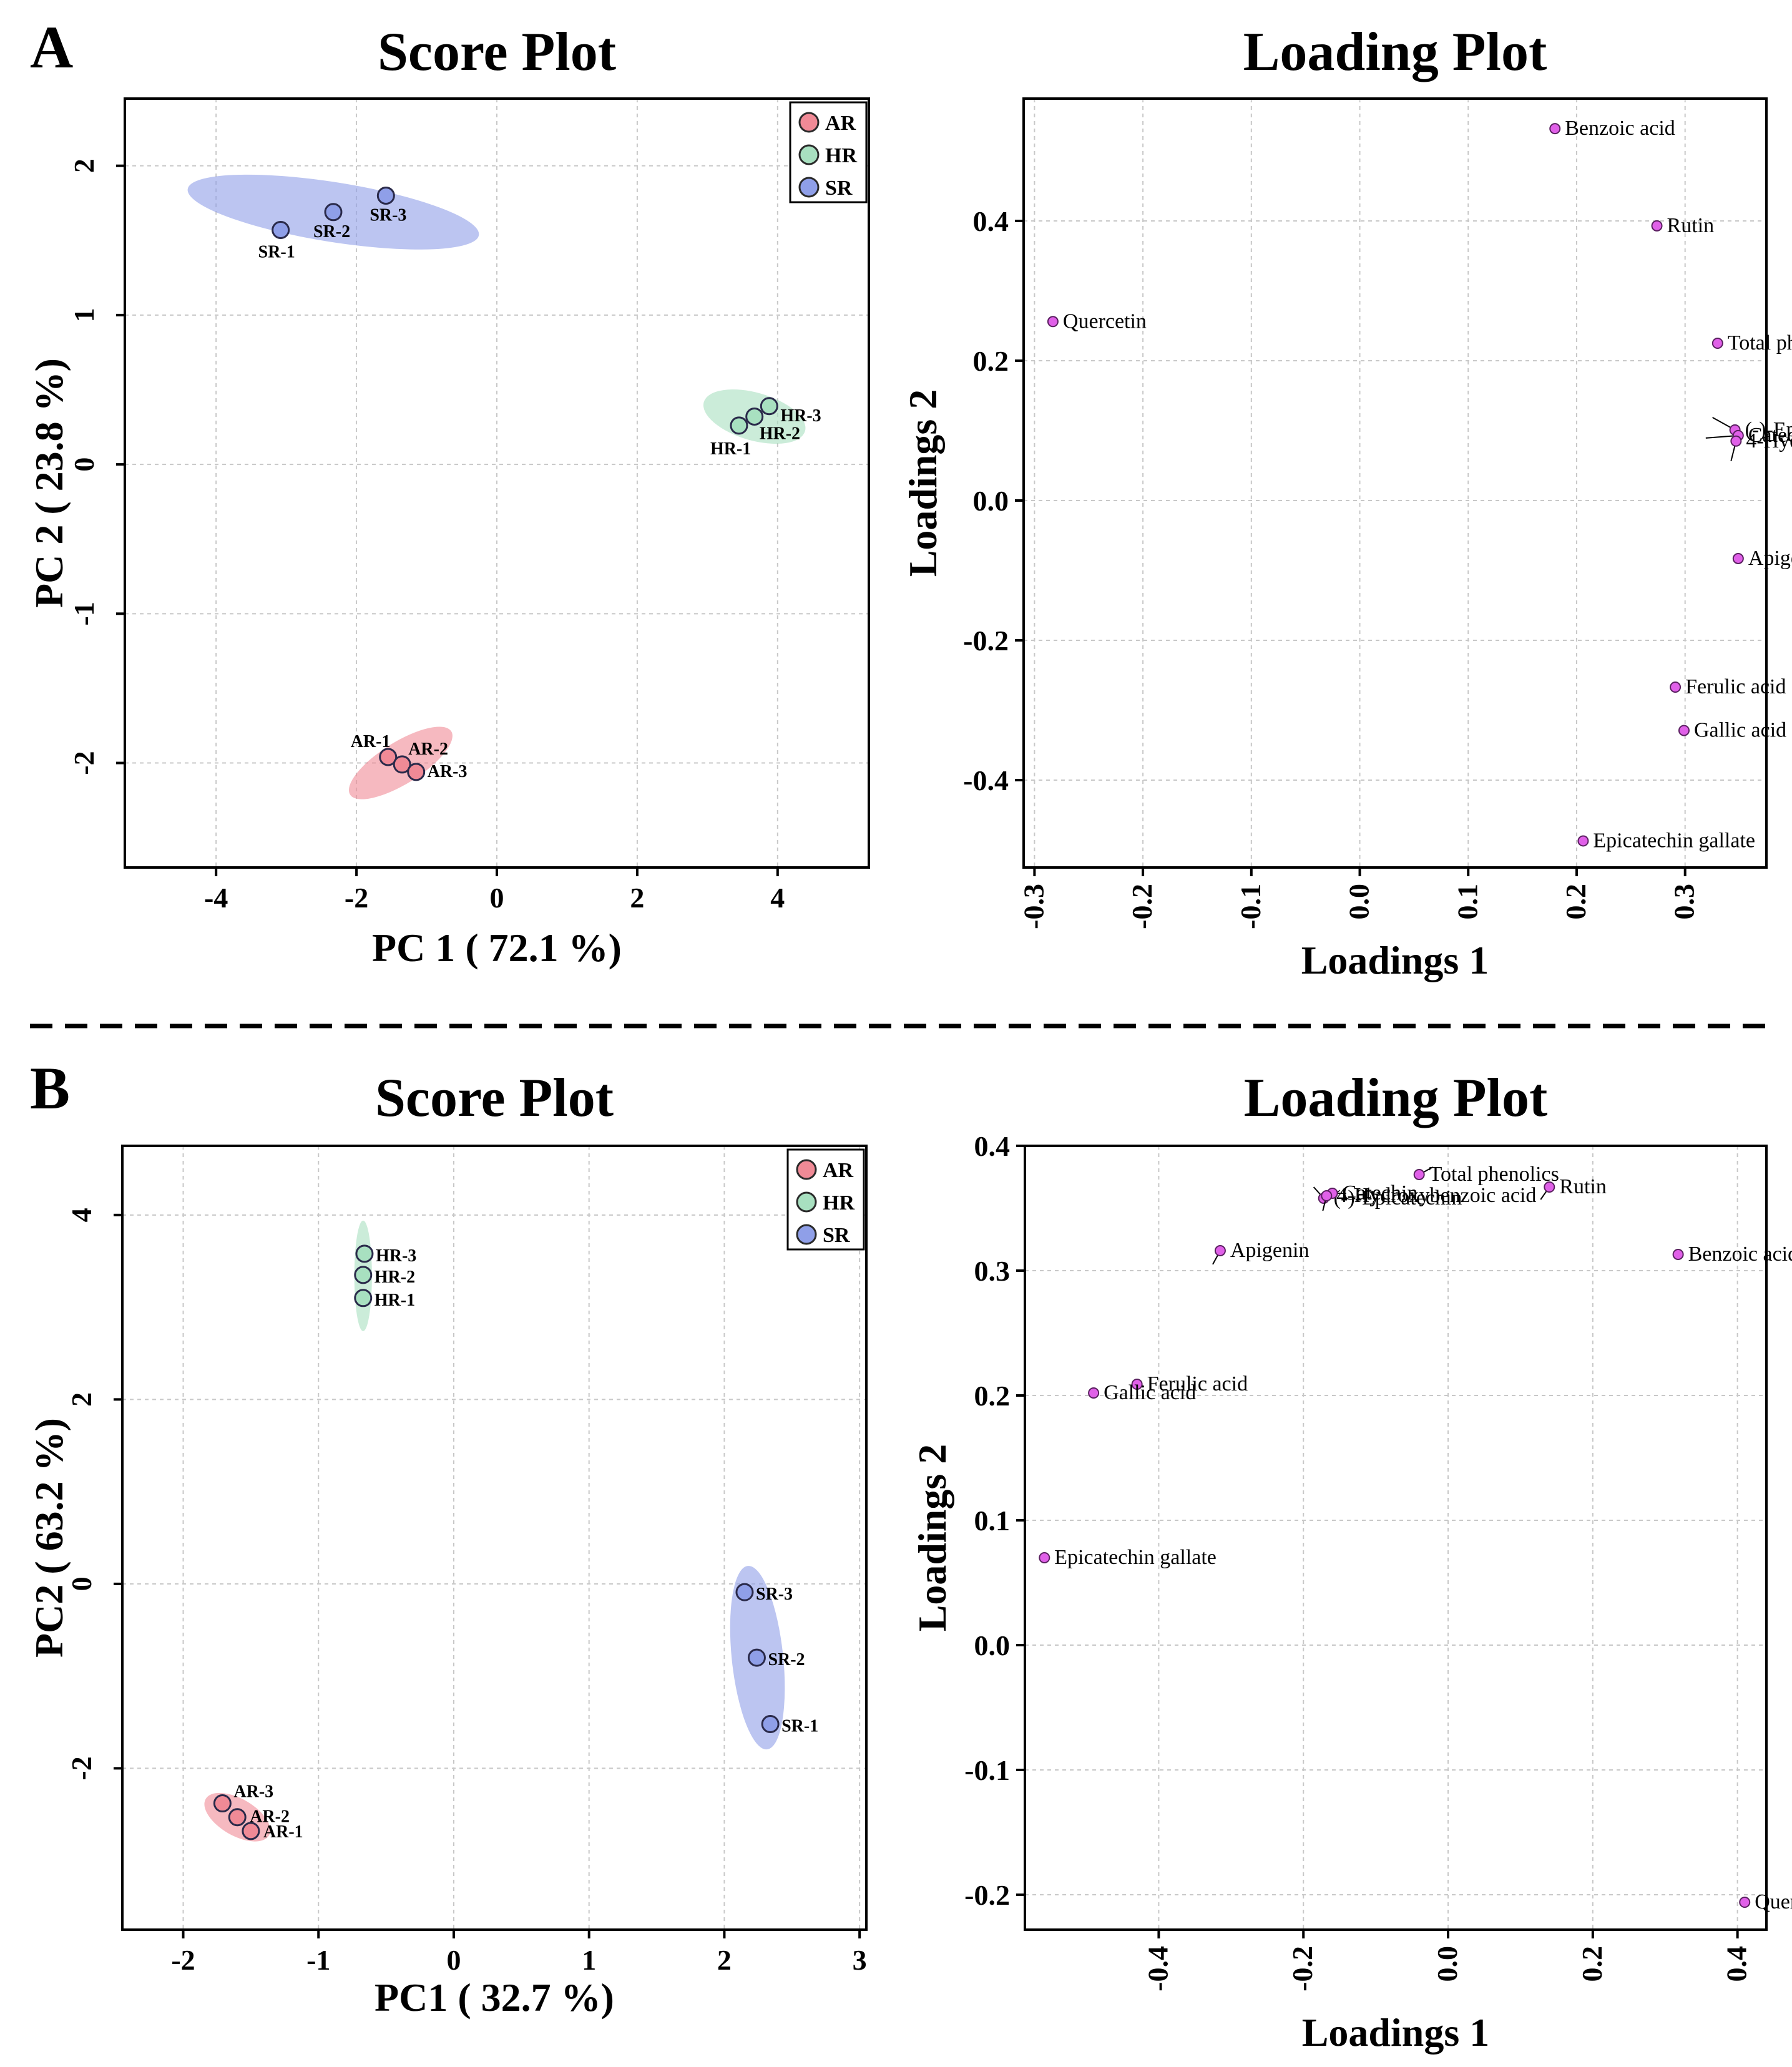 The image size is (1792, 2067). Describe the element at coordinates (497, 948) in the screenshot. I see `x-axis-label: PC 1 ( 72.1 %)` at that location.